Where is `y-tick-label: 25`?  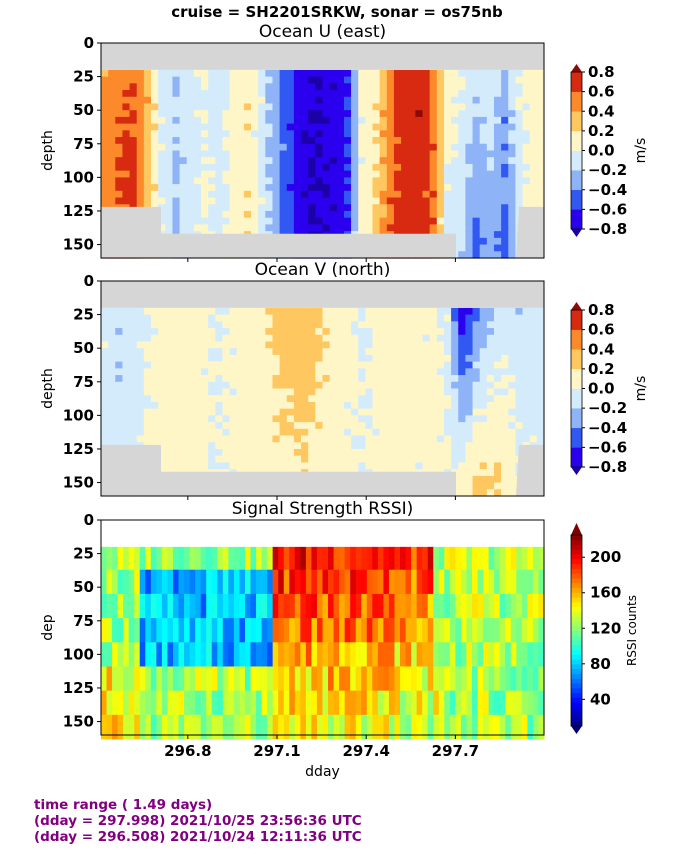
y-tick-label: 25 is located at coordinates (83, 315).